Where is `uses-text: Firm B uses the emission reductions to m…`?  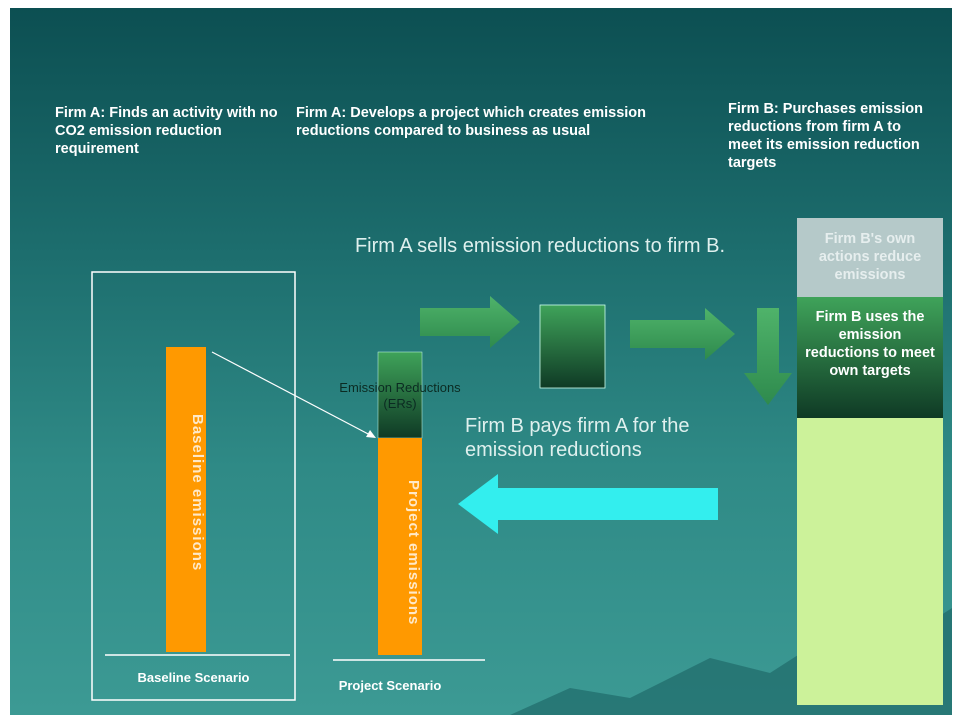
uses-text: Firm B uses the emission reductions to m… is located at coordinates (870, 344).